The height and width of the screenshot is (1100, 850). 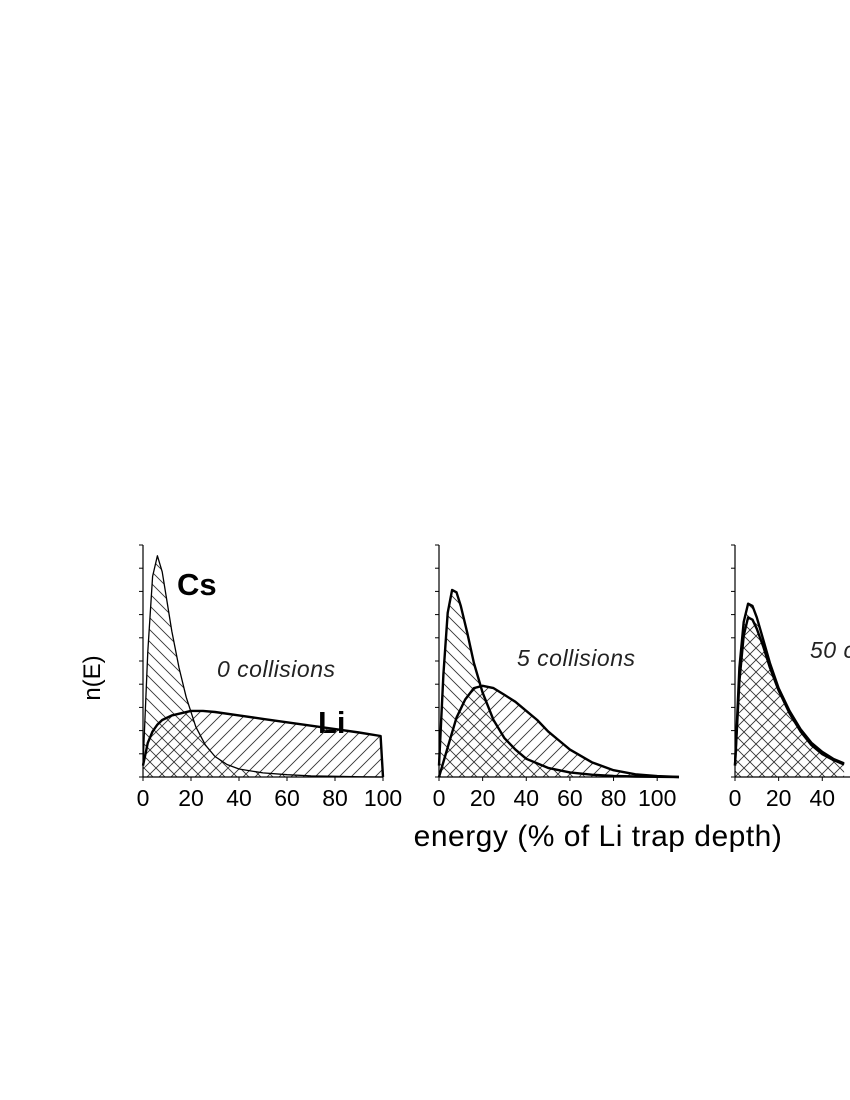 I want to click on panel-1-x-tick-label: 80, so click(x=335, y=798).